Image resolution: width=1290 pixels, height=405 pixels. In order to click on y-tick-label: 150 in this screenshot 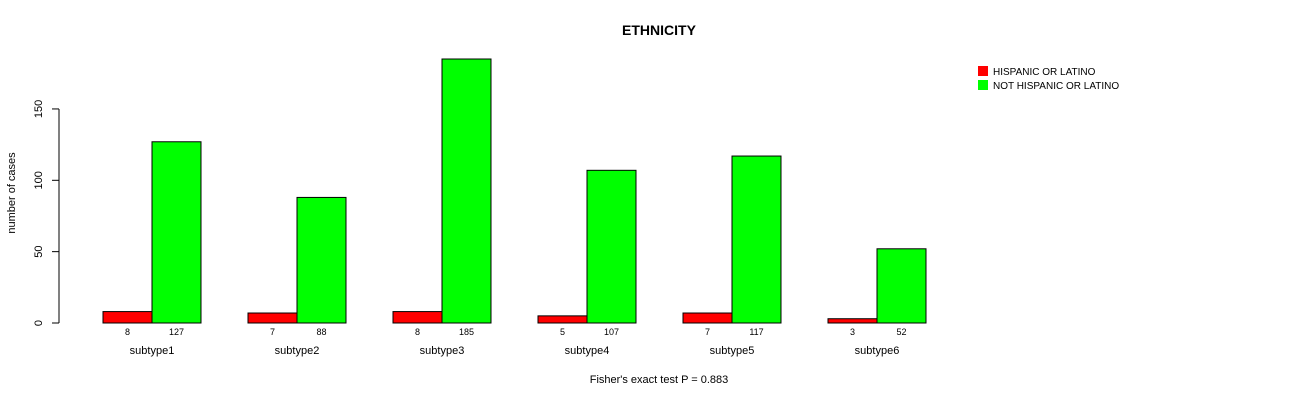, I will do `click(39, 109)`.